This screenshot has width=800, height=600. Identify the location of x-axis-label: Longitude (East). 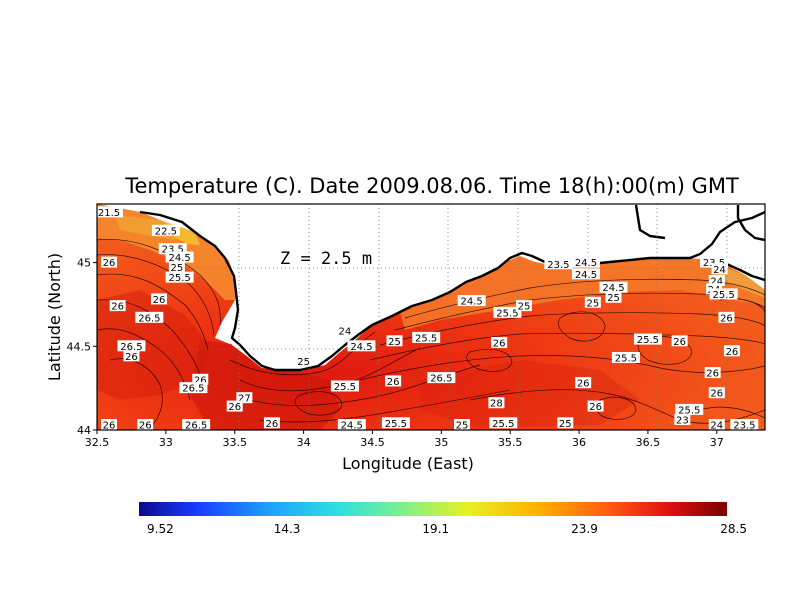
(408, 463).